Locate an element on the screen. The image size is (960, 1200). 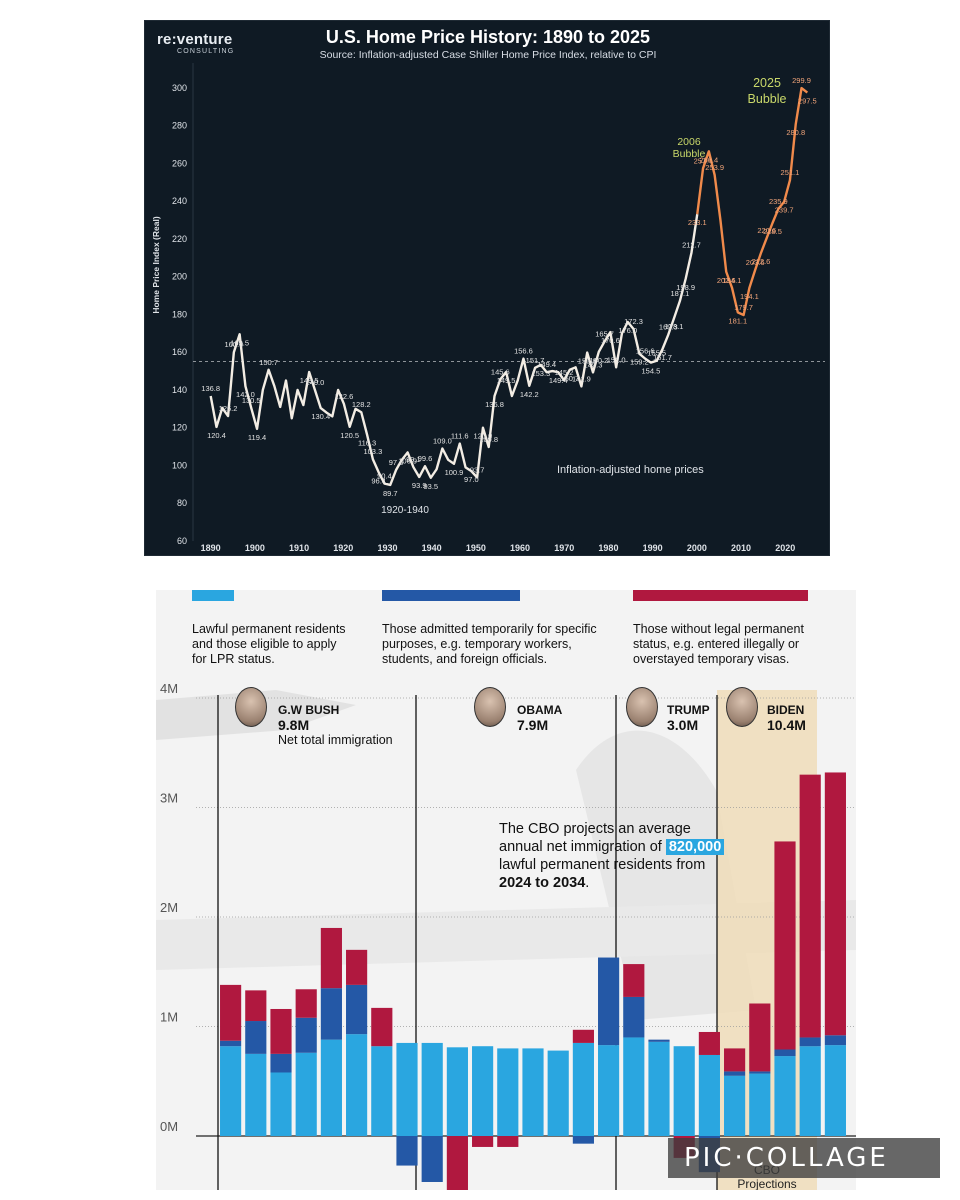
data-label: 239.7 is located at coordinates (784, 210).